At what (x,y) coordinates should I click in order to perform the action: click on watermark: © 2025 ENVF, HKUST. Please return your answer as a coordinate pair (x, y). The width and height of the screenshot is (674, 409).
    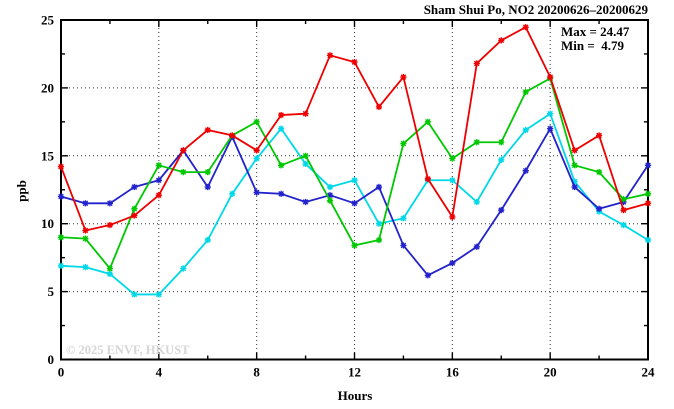
    Looking at the image, I should click on (128, 350).